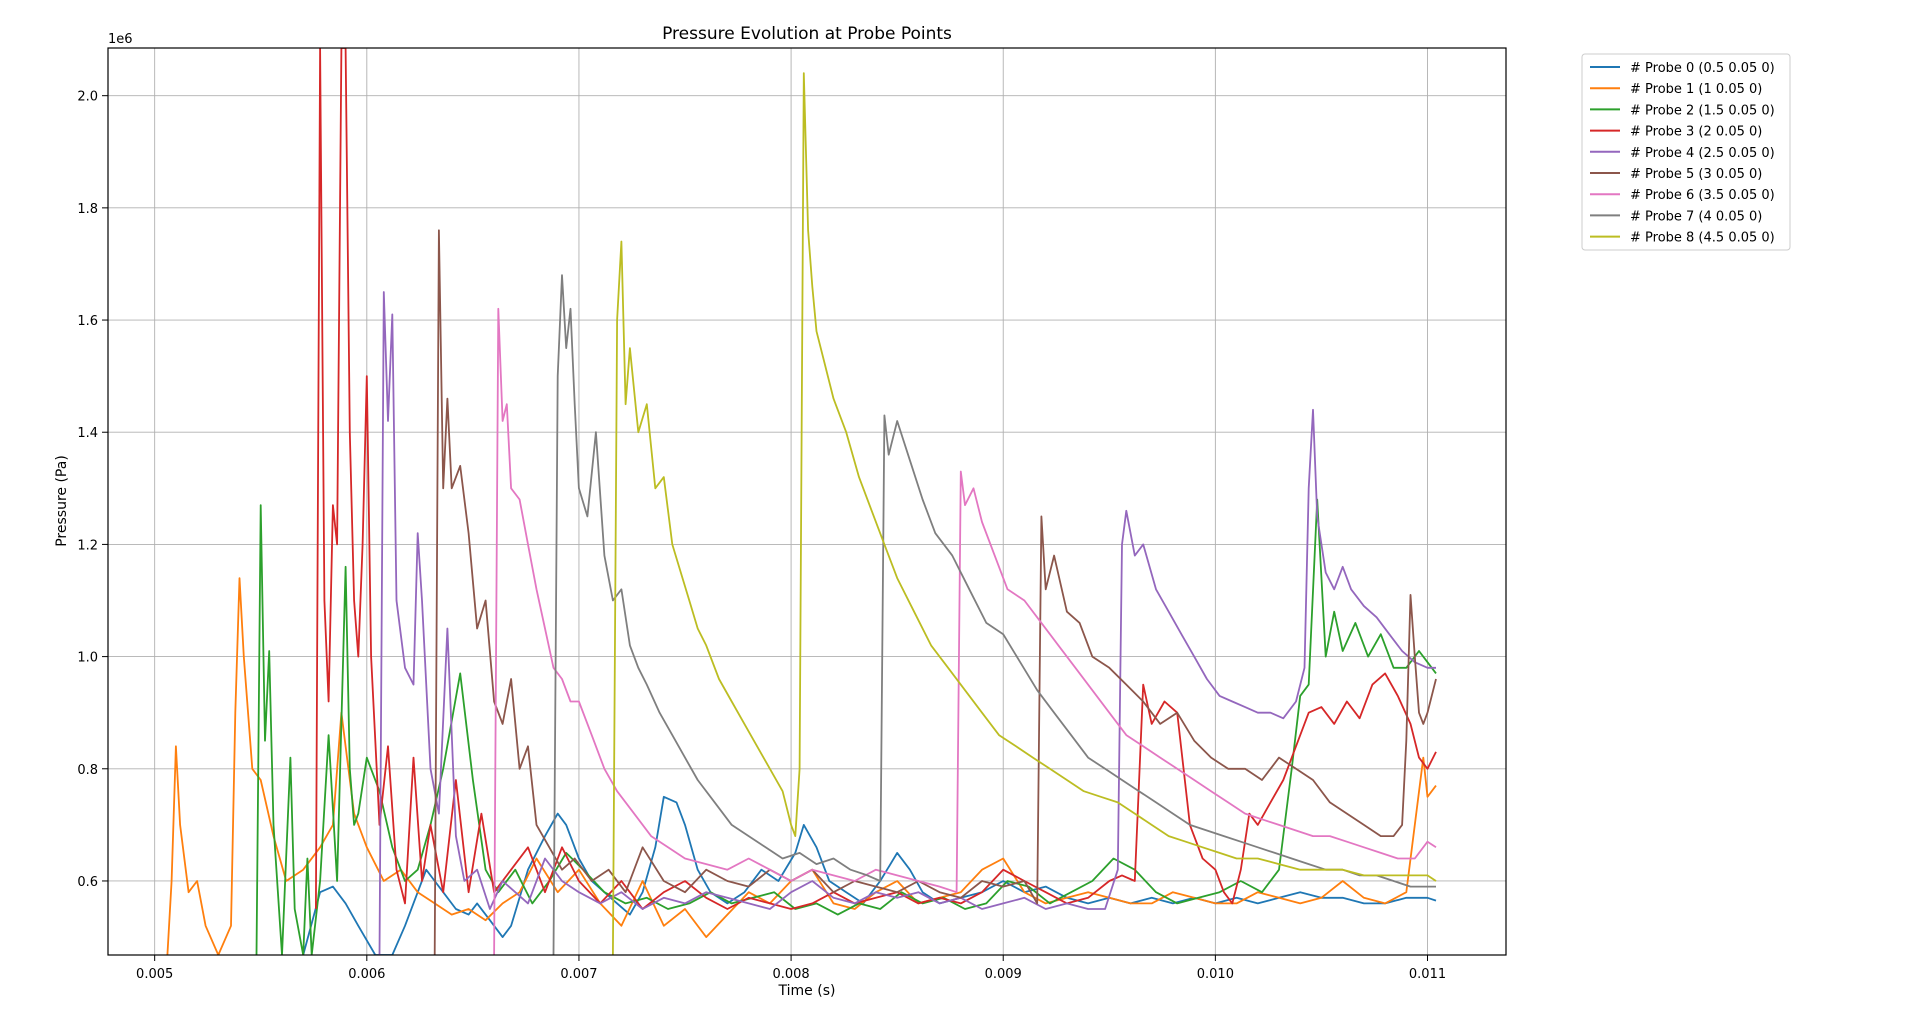 This screenshot has height=1015, width=1920. What do you see at coordinates (1696, 132) in the screenshot?
I see `legend-label-probe-3: # Probe 3 (2 0.05 0)` at bounding box center [1696, 132].